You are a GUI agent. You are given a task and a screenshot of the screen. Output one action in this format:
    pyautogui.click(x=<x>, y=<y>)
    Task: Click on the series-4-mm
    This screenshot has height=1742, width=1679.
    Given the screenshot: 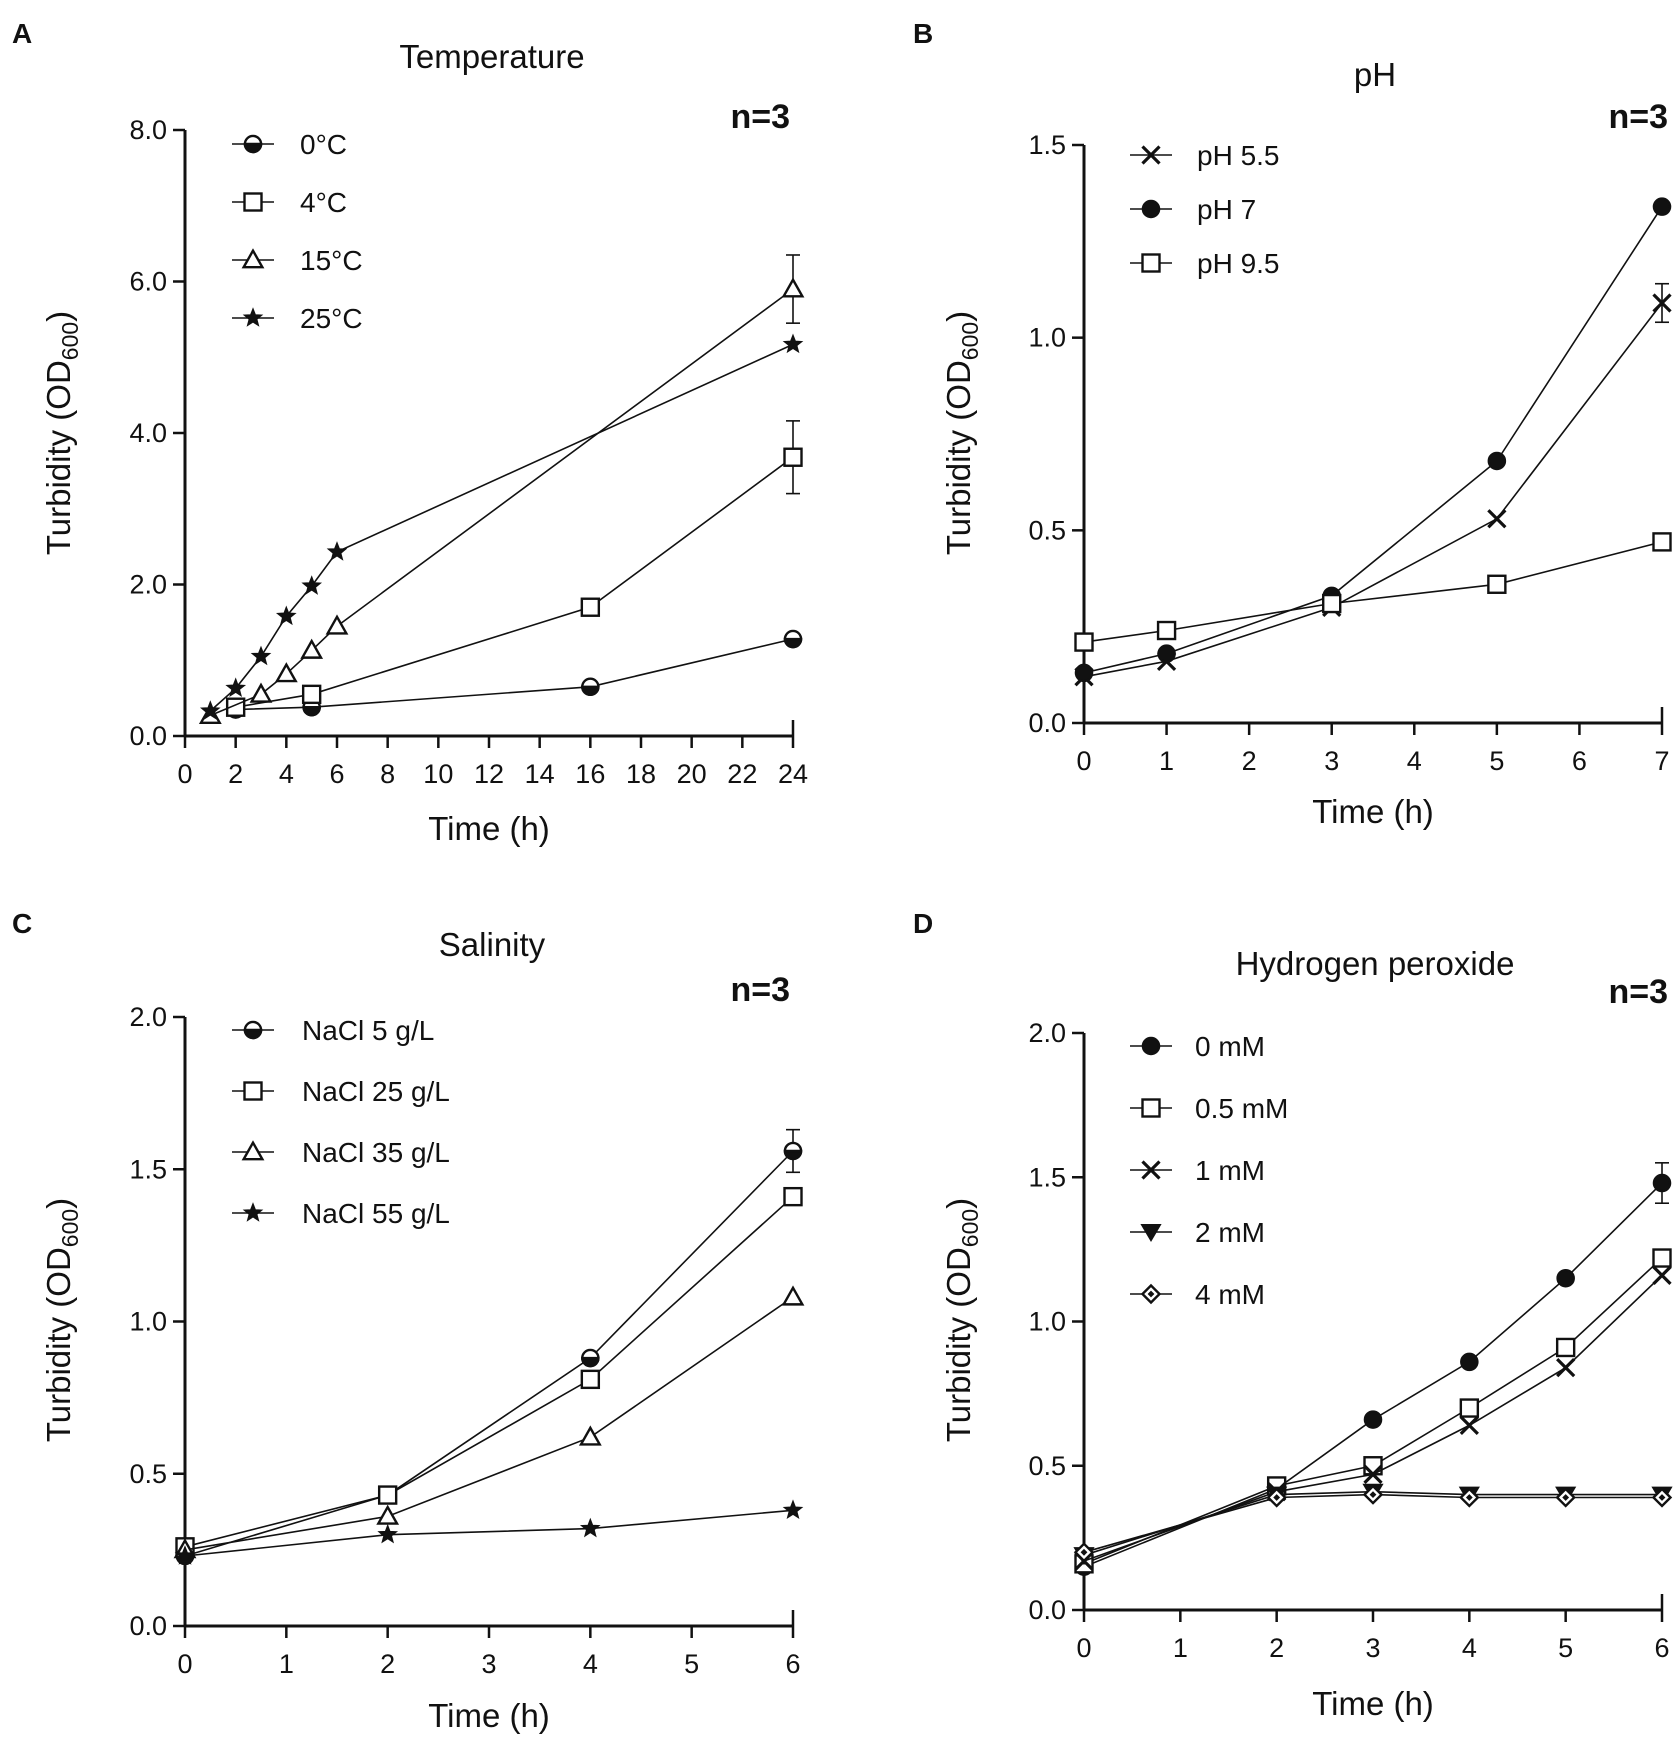 What is the action you would take?
    pyautogui.click(x=1373, y=1523)
    